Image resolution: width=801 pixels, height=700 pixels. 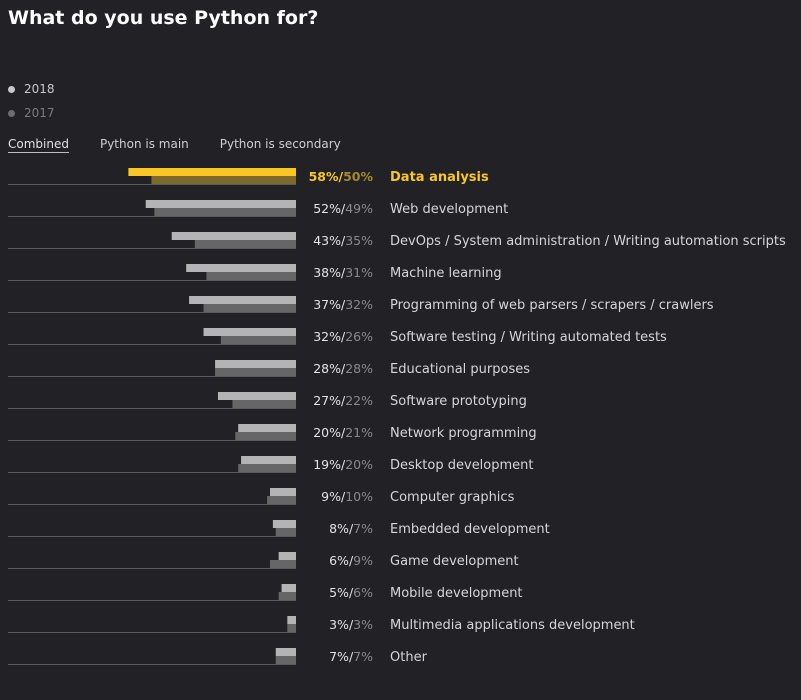 I want to click on bar-row: 28%/28% Educational purposes, so click(x=269, y=368).